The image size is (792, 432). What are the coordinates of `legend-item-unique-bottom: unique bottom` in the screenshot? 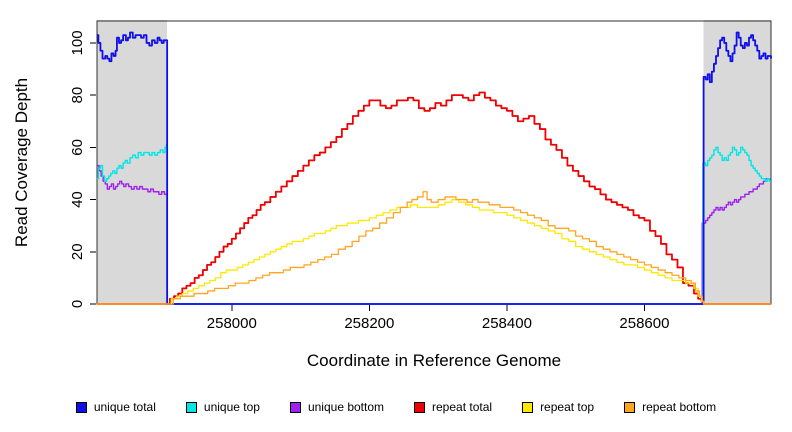 It's located at (337, 407).